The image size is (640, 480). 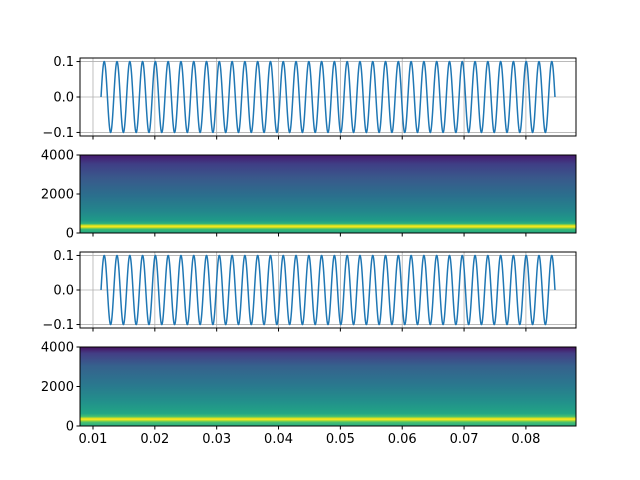 I want to click on xtick-label: 0.03, so click(x=216, y=439).